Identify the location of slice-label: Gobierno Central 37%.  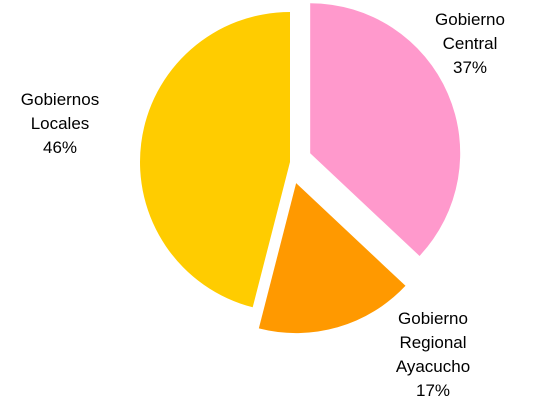
(470, 44).